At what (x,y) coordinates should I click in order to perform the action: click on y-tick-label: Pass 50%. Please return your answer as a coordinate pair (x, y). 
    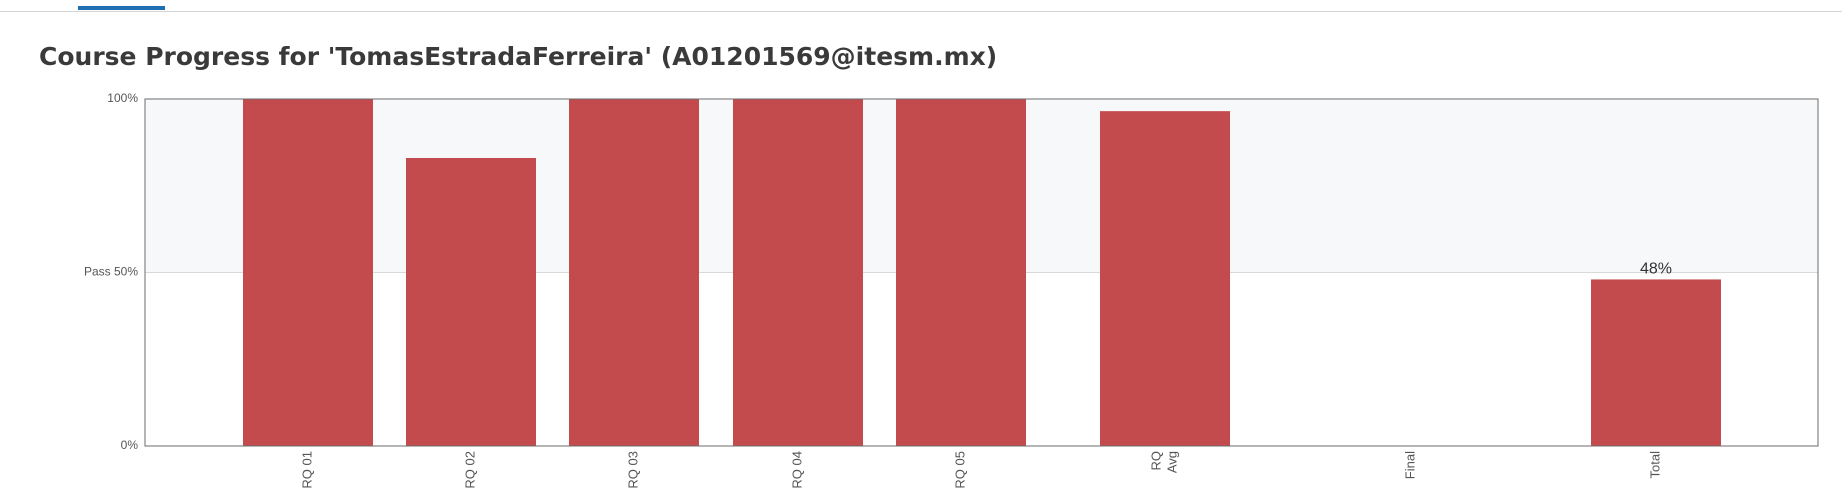
    Looking at the image, I should click on (111, 272).